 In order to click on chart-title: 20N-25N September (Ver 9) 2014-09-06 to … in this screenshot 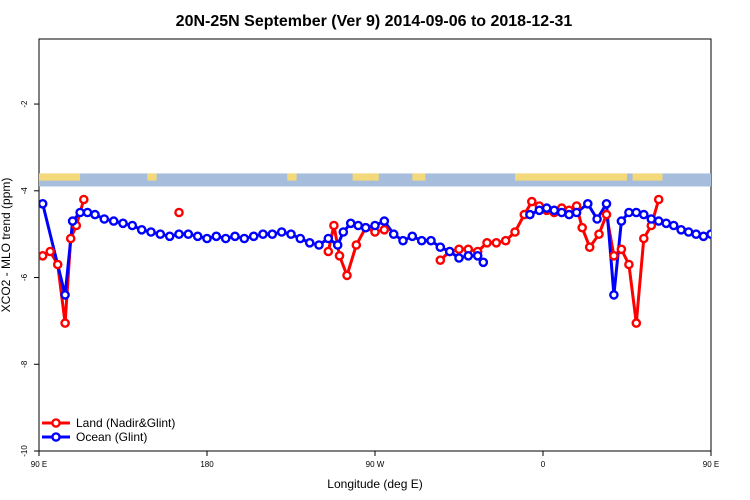, I will do `click(374, 21)`.